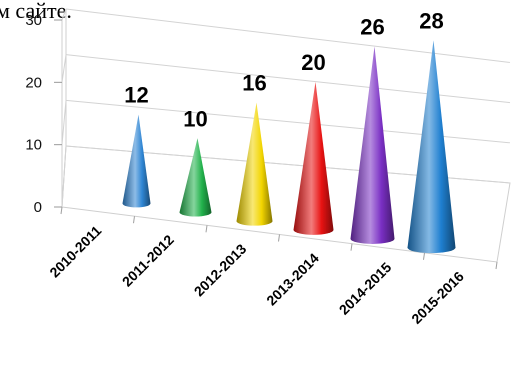 The width and height of the screenshot is (516, 367). I want to click on category-label: 2013-2014, so click(292, 279).